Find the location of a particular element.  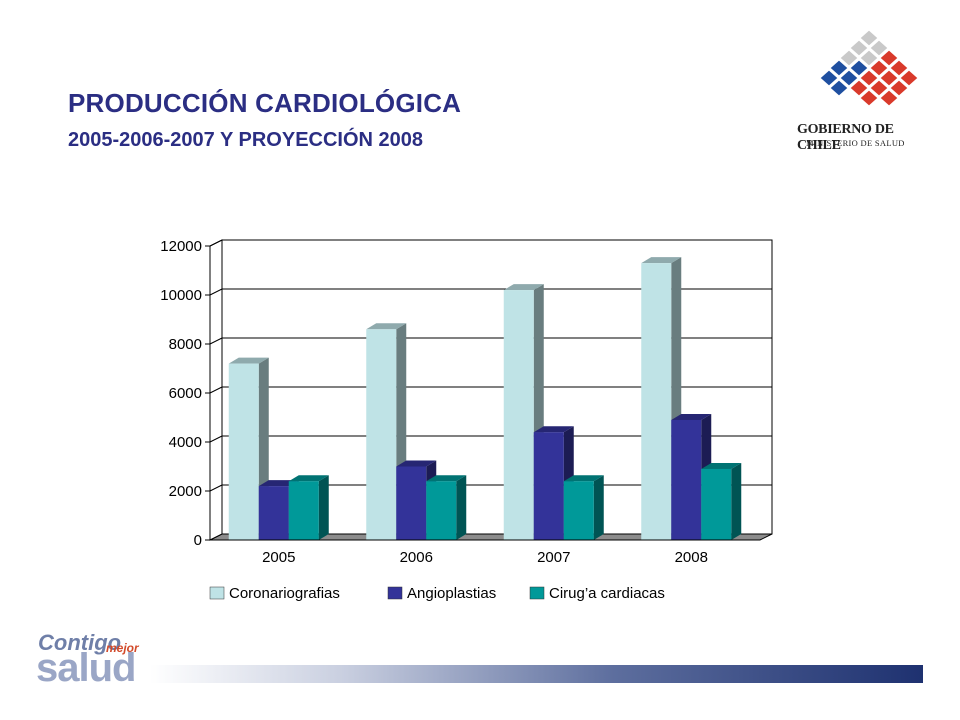

slide-subtitle: 2005-2006-2007 Y PROYECCIÓN 2008 is located at coordinates (246, 140).